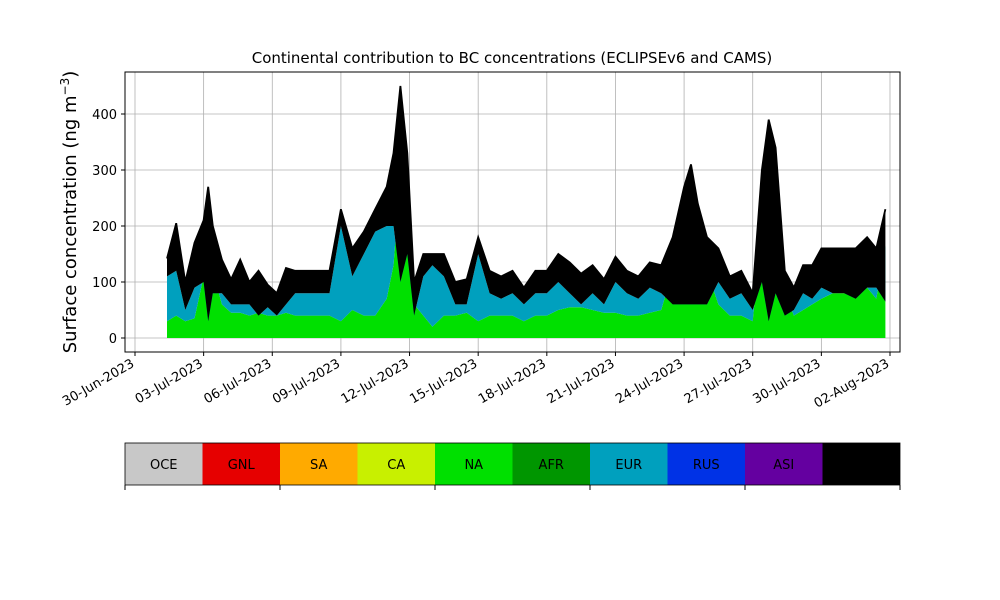  I want to click on legend-swatch-aus, so click(861, 464).